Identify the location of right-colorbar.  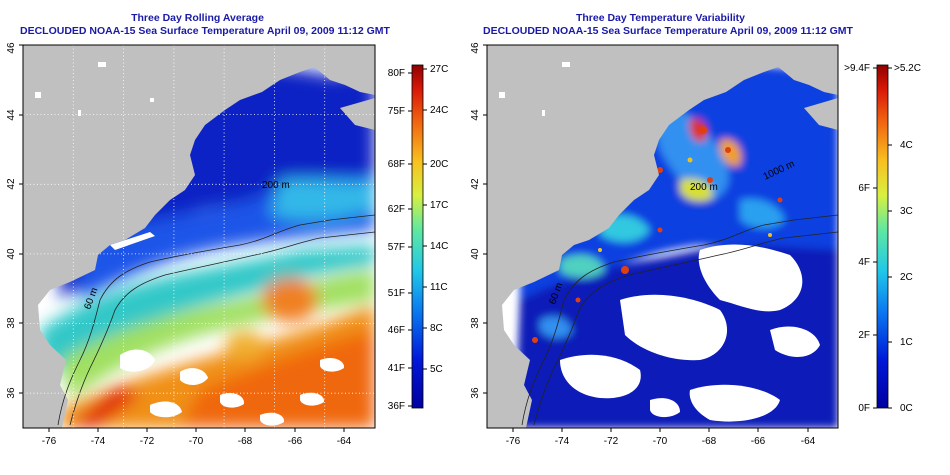
(882, 236).